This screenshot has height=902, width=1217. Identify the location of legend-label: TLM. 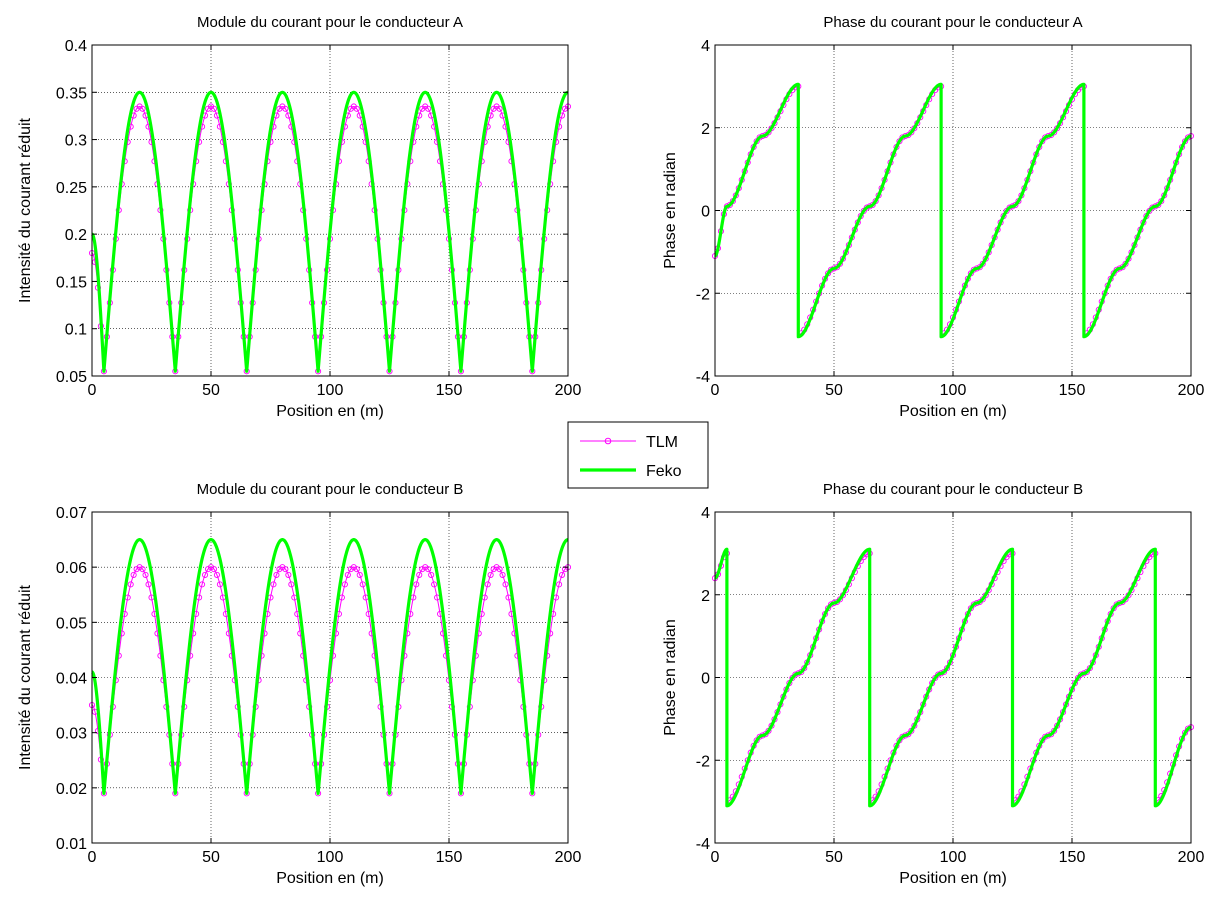
(662, 442).